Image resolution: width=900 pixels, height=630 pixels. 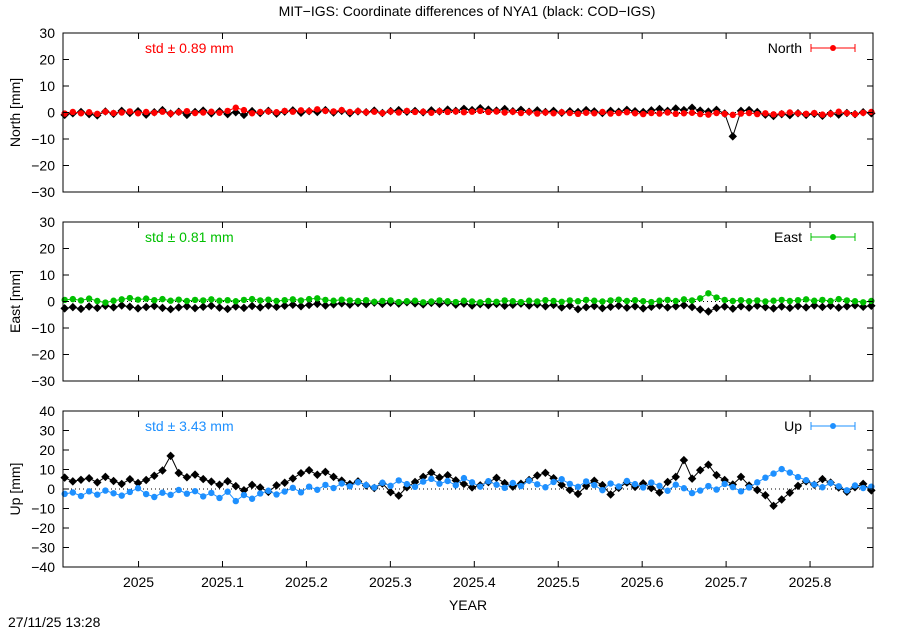 I want to click on series-line-up, so click(x=468, y=485).